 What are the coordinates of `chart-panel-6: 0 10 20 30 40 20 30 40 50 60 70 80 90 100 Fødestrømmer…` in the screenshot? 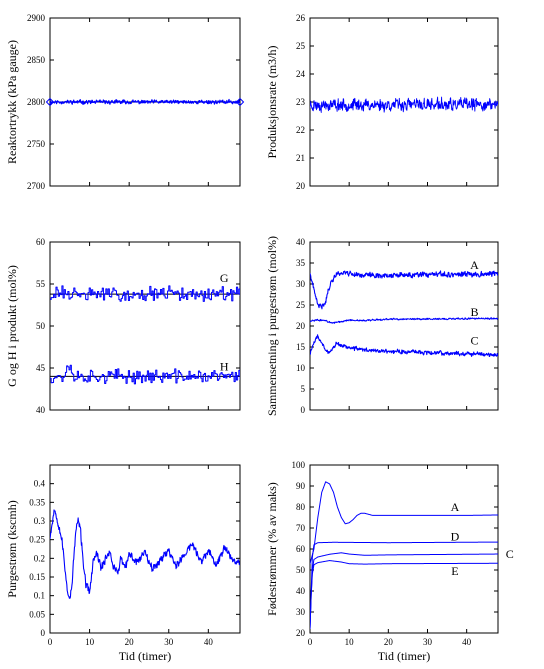 It's located at (389, 561).